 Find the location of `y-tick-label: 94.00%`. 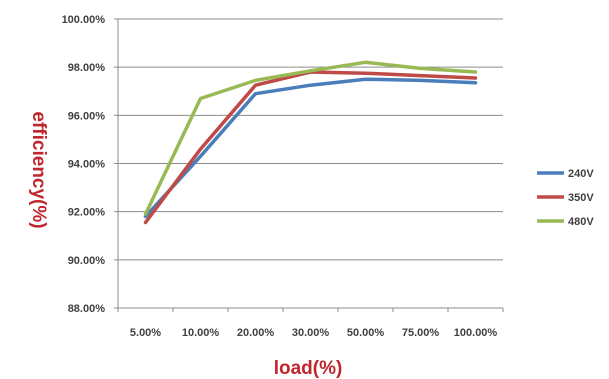

y-tick-label: 94.00% is located at coordinates (87, 165).